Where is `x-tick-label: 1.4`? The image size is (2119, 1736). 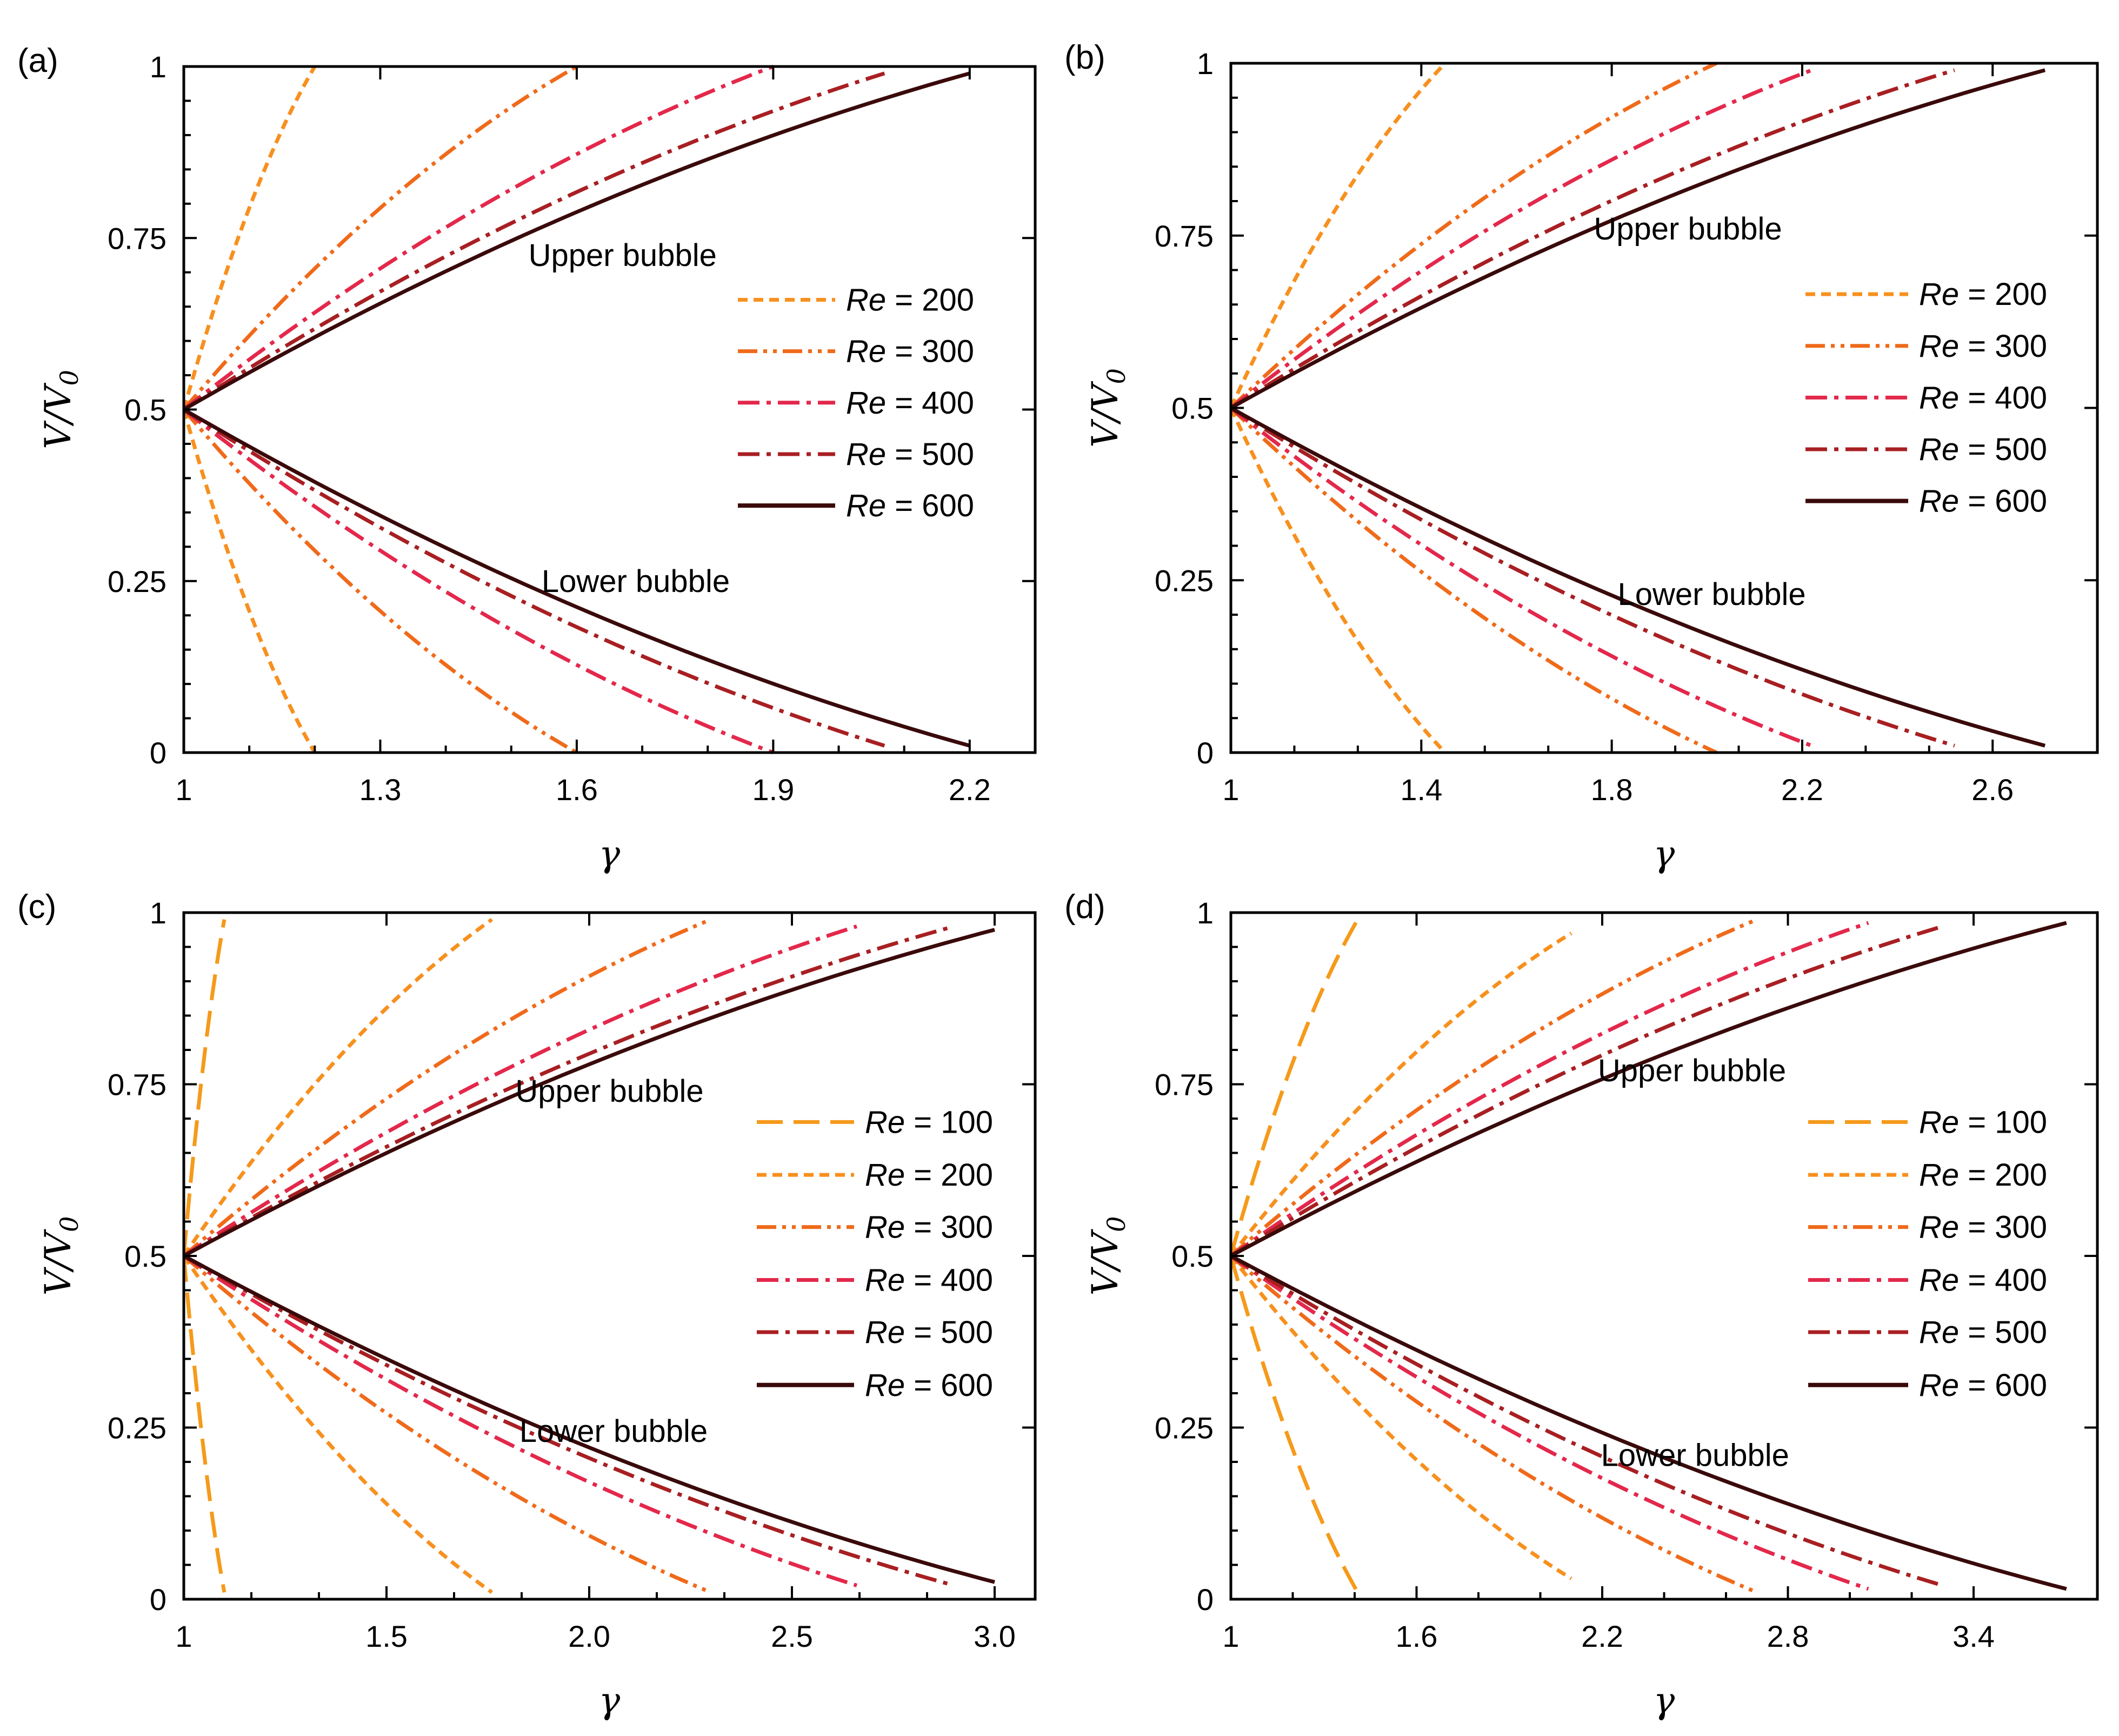 x-tick-label: 1.4 is located at coordinates (1421, 790).